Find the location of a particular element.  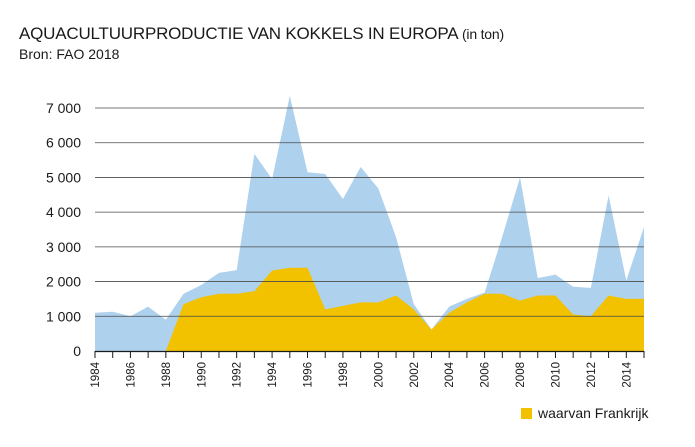

chart-title-unit: (in ton) is located at coordinates (482, 34).